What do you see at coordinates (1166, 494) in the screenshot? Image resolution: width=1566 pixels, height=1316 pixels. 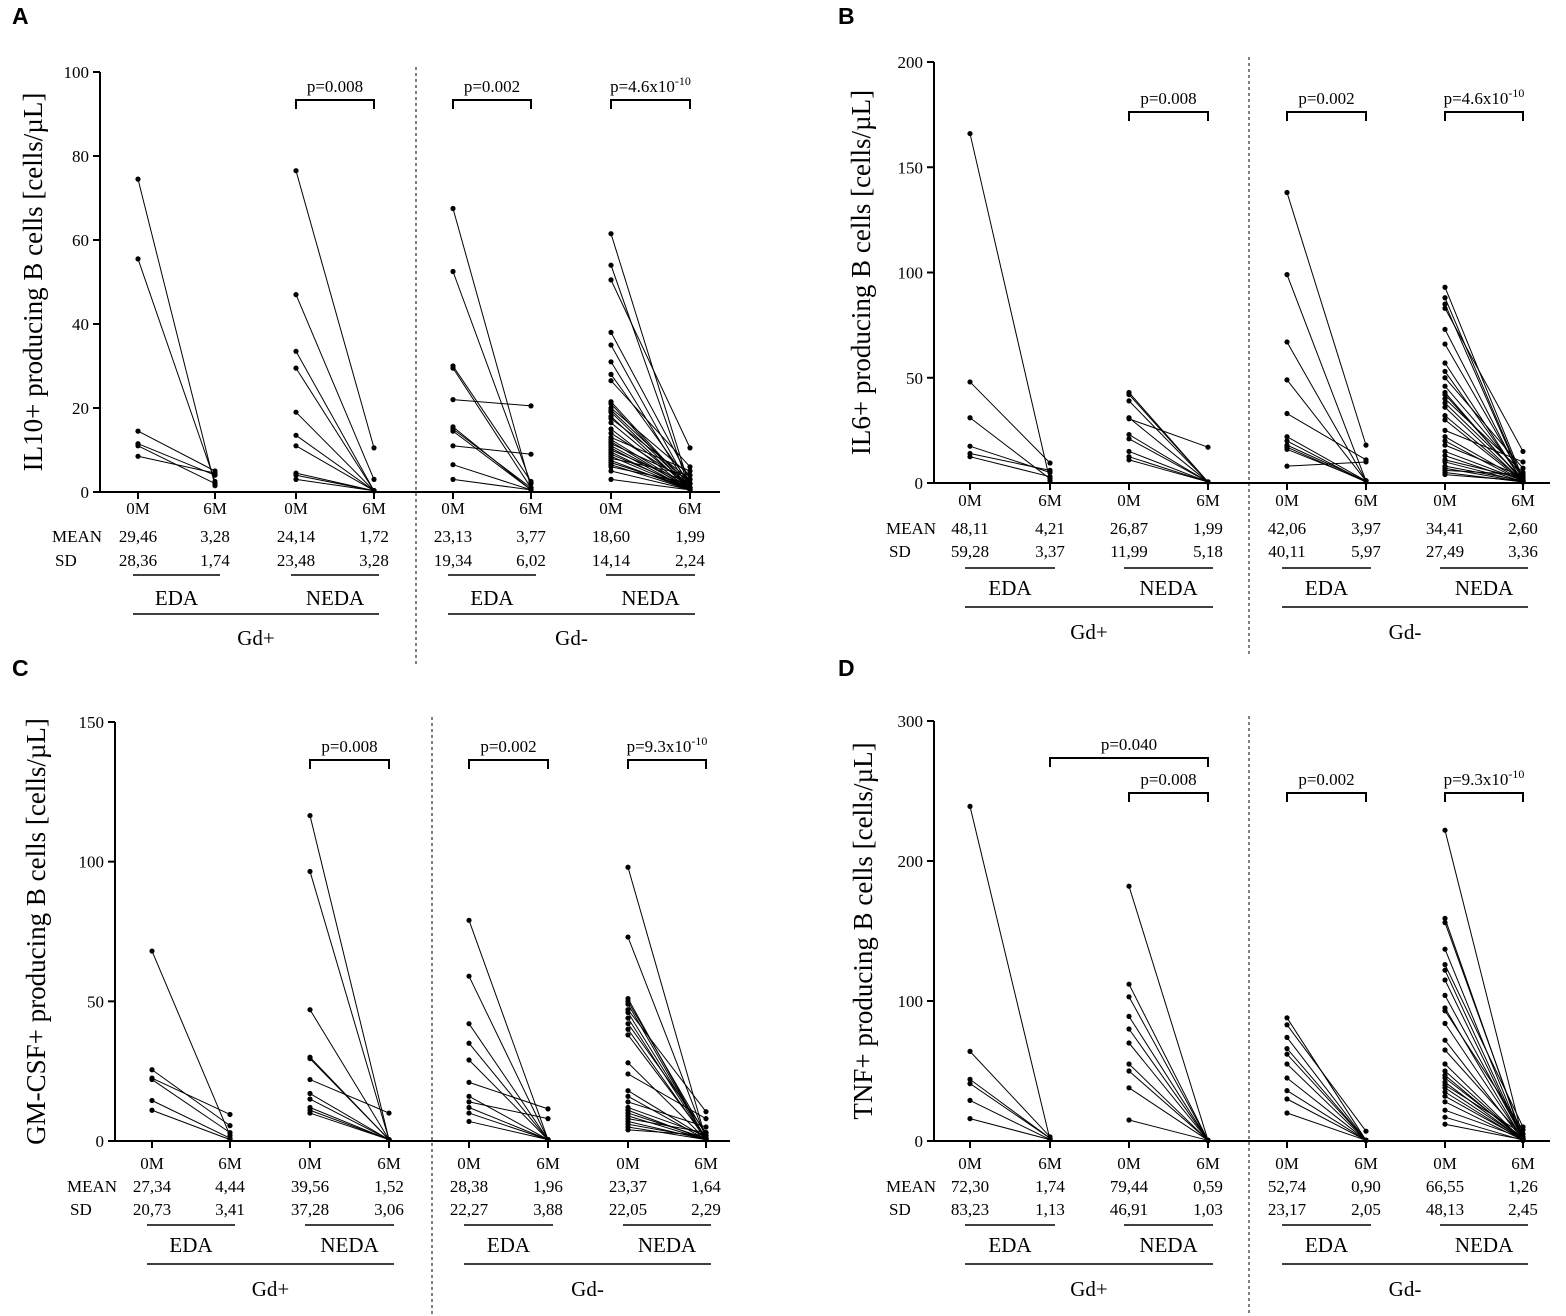 I see `group-gd-neda: 0M 26,87 11,99 6M 1,99 5,18 NEDA` at bounding box center [1166, 494].